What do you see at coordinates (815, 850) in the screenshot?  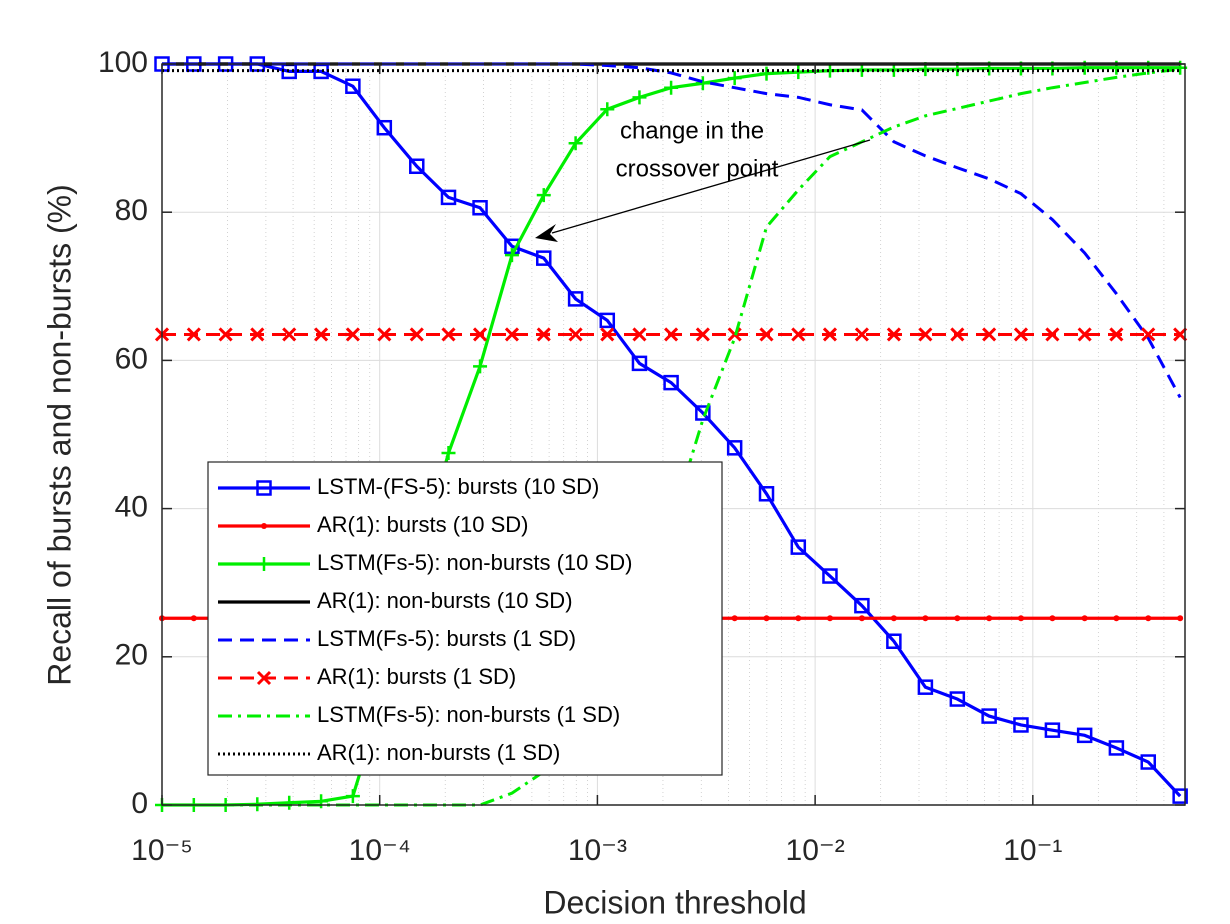 I see `x-tick-label: 10⁻²` at bounding box center [815, 850].